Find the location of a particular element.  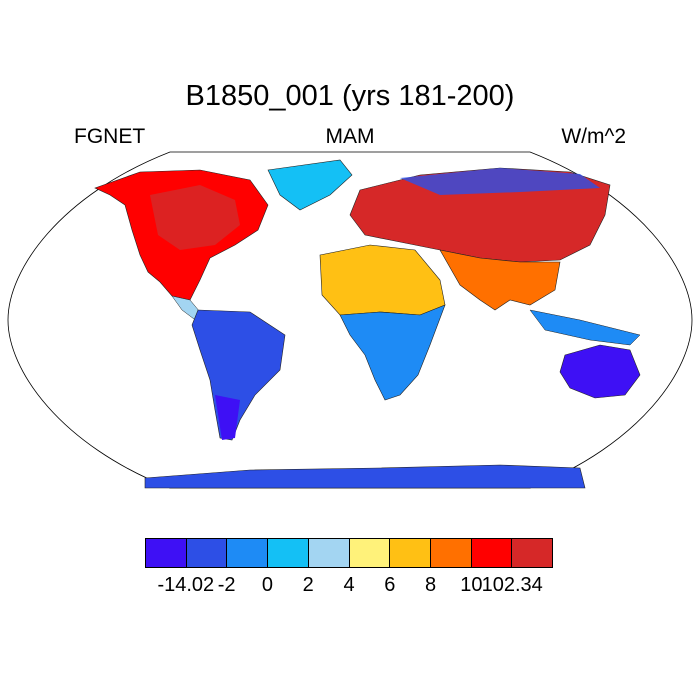

colorbar-tick-label: 10 is located at coordinates (471, 585).